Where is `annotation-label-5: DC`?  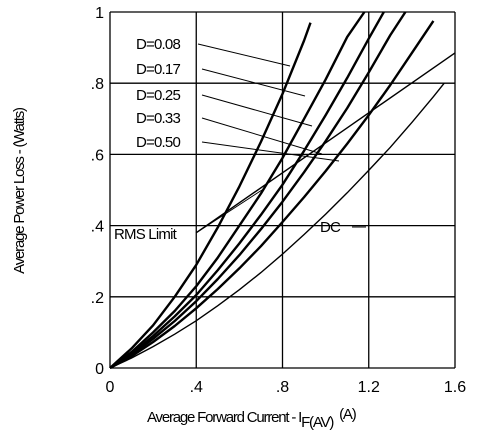
annotation-label-5: DC is located at coordinates (330, 227).